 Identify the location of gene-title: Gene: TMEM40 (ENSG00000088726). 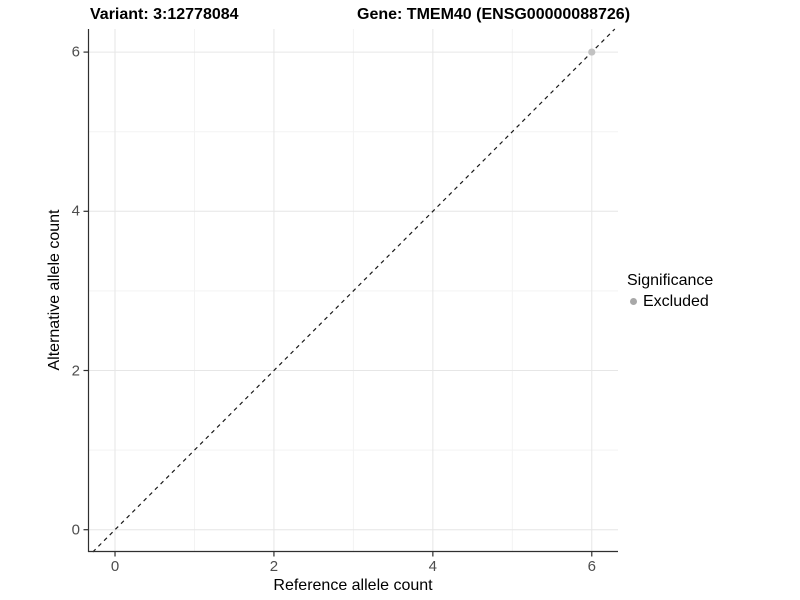
(494, 14).